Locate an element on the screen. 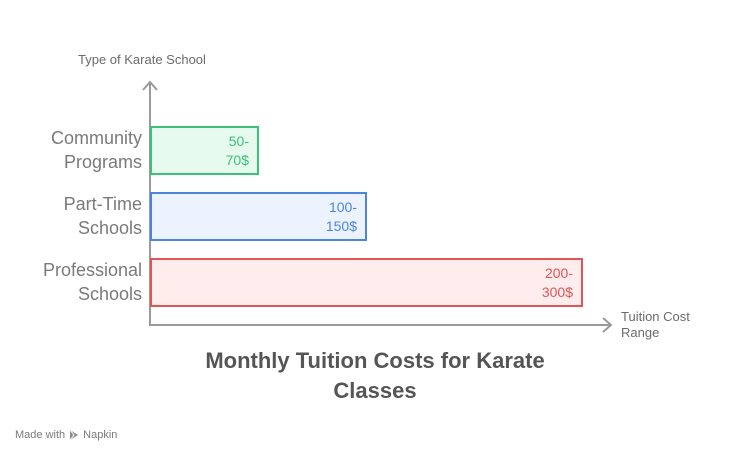  napkin-logo-icon is located at coordinates (74, 435).